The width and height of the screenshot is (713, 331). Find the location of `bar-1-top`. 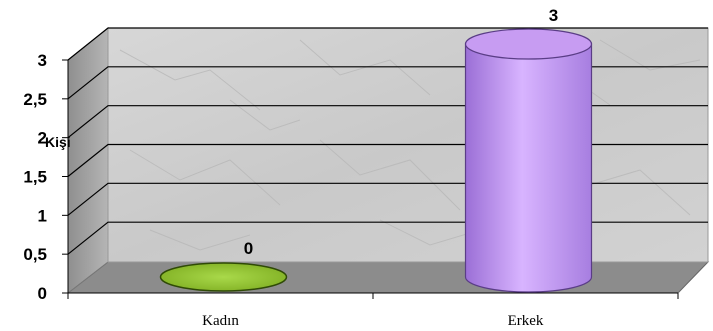

bar-1-top is located at coordinates (528, 44).